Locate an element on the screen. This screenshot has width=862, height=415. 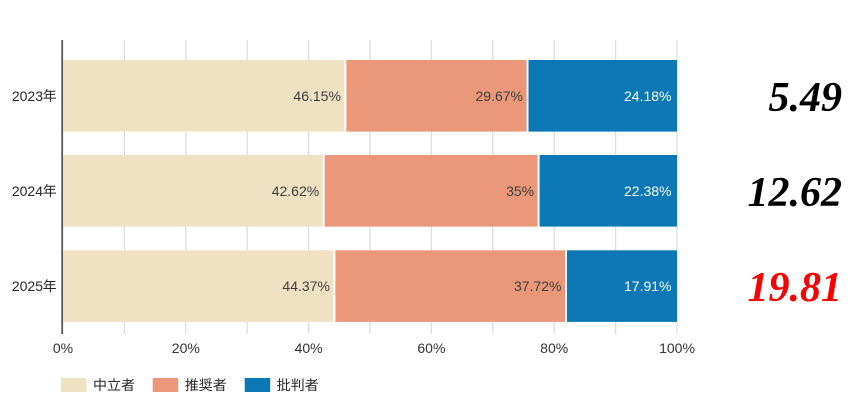
svg-text: 12.62 is located at coordinates (795, 193).